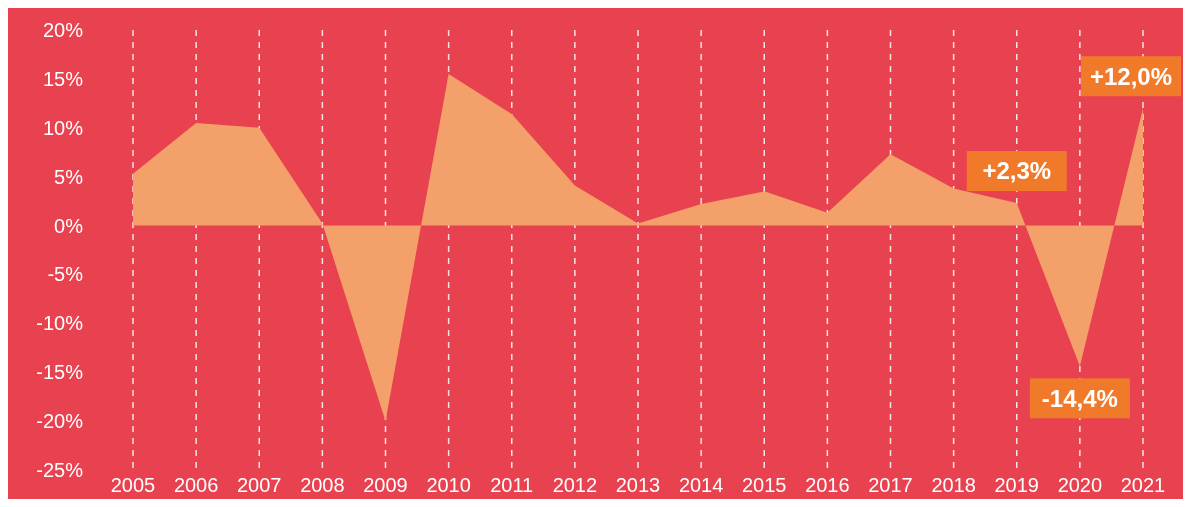 This screenshot has width=1191, height=507. Describe the element at coordinates (1131, 76) in the screenshot. I see `data-label: +12,0%` at that location.